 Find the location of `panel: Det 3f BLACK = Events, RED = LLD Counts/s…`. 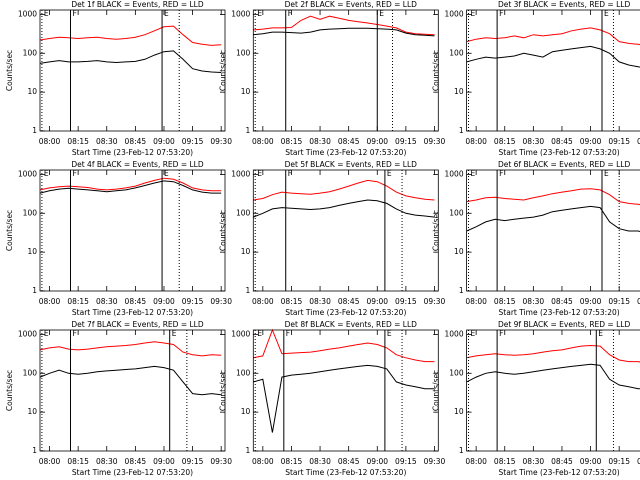

panel: Det 3f BLACK = Events, RED = LLD Counts/s… is located at coordinates (536, 78).